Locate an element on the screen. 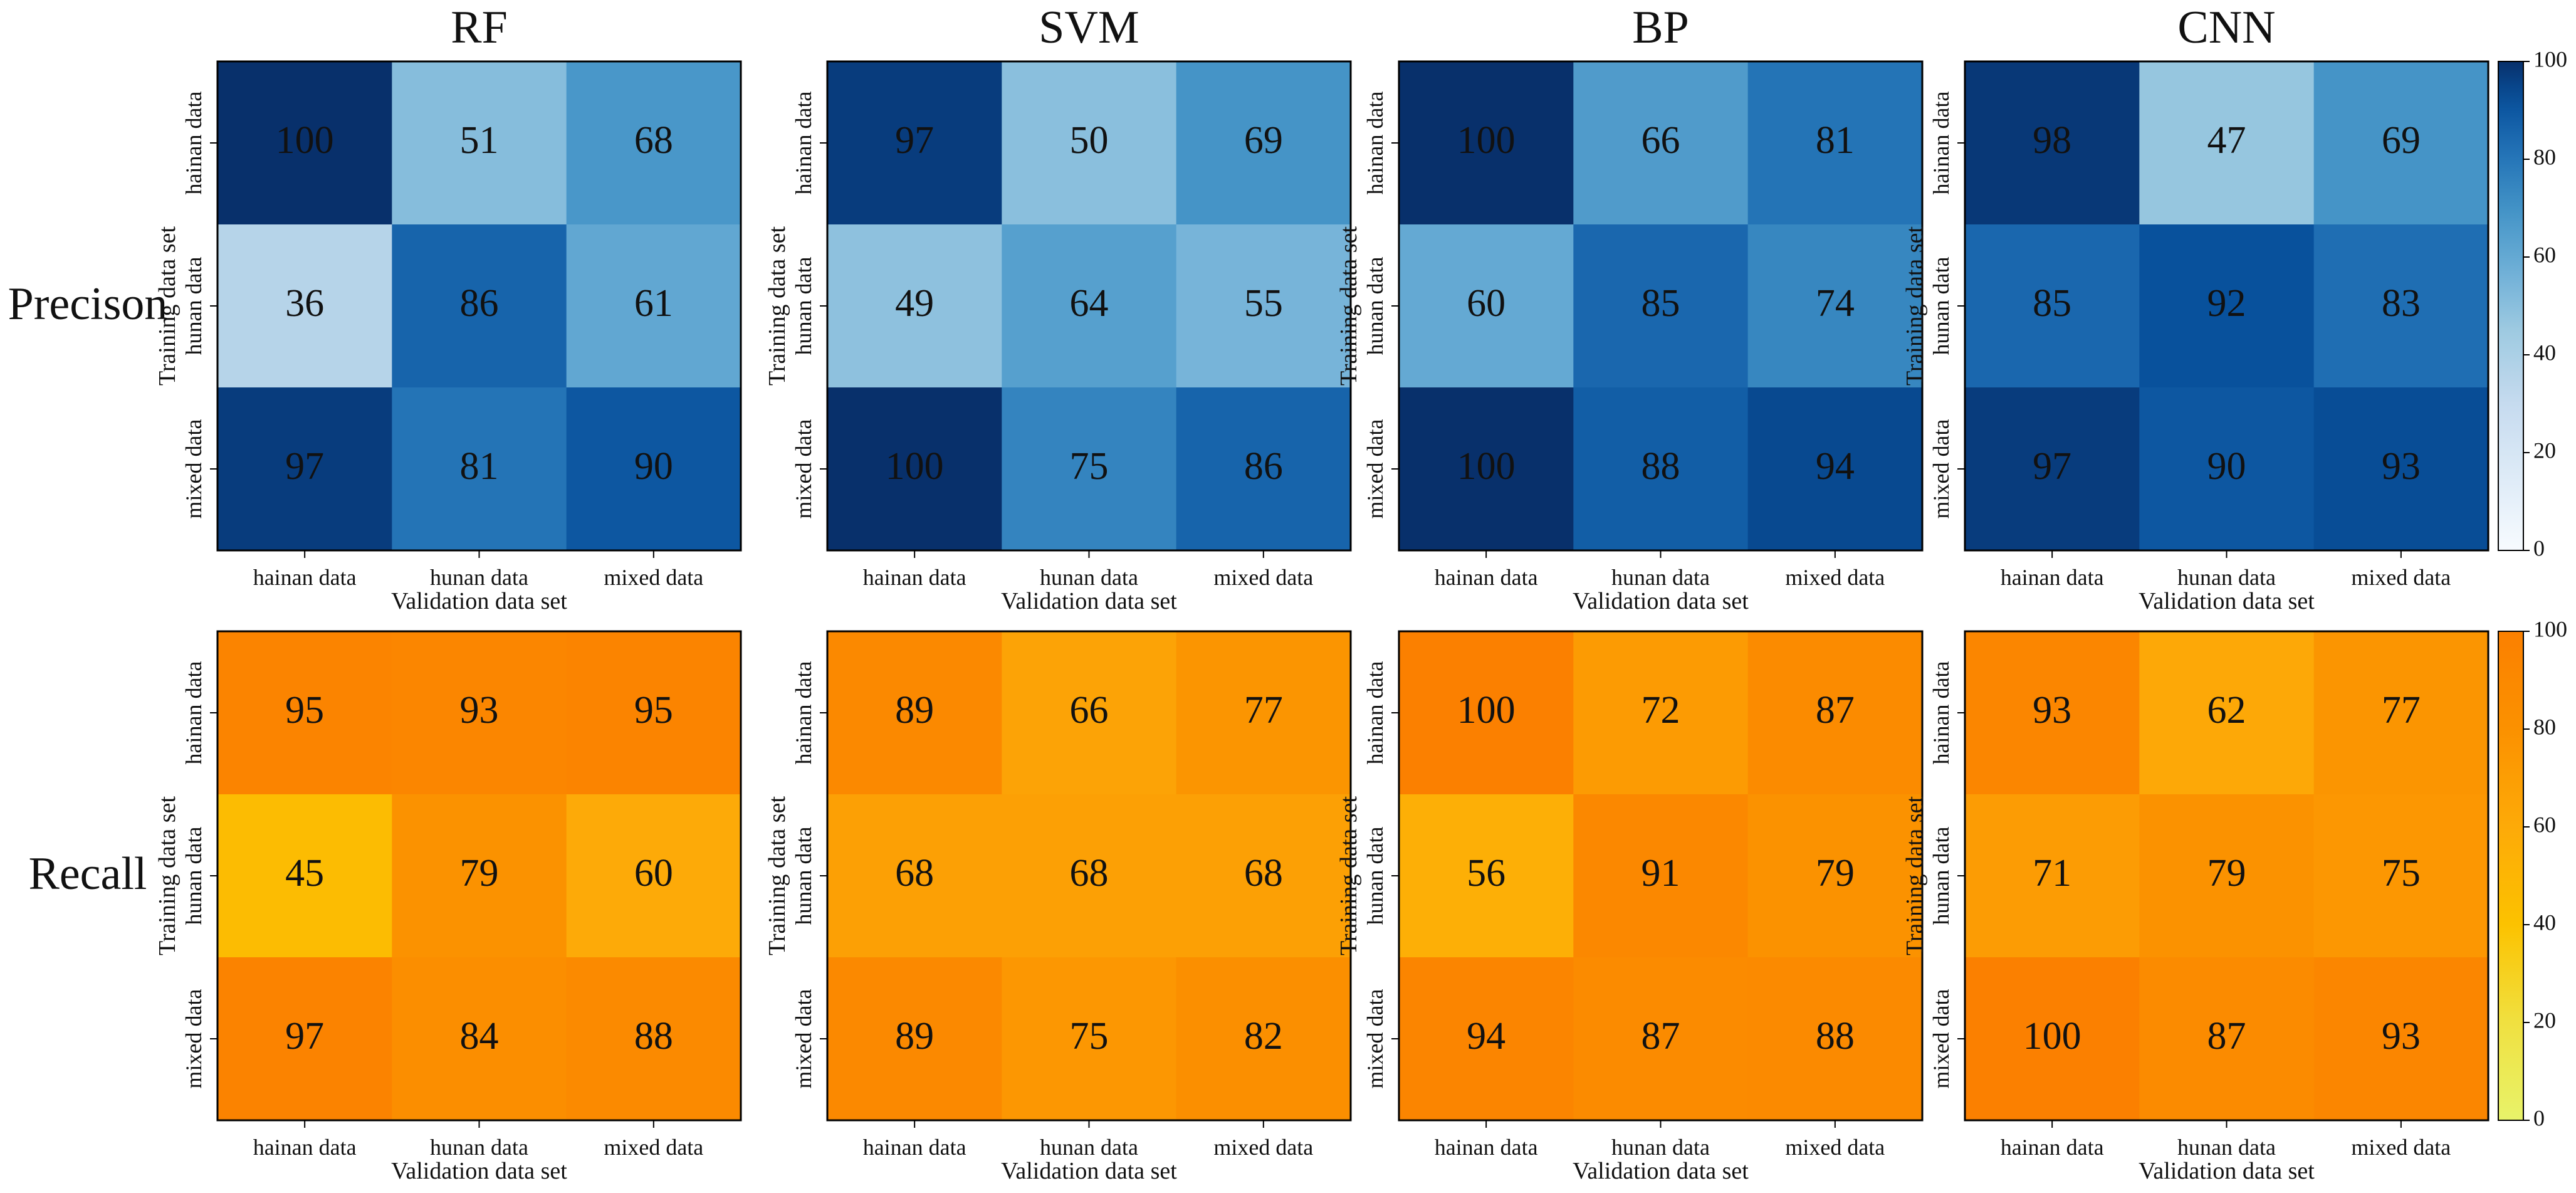 The image size is (2576, 1193). model-title: SVM is located at coordinates (1089, 28).